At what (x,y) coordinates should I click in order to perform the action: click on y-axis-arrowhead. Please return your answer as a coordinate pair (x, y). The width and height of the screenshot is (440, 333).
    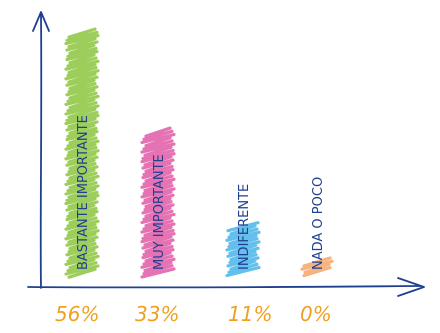
    Looking at the image, I should click on (41, 21).